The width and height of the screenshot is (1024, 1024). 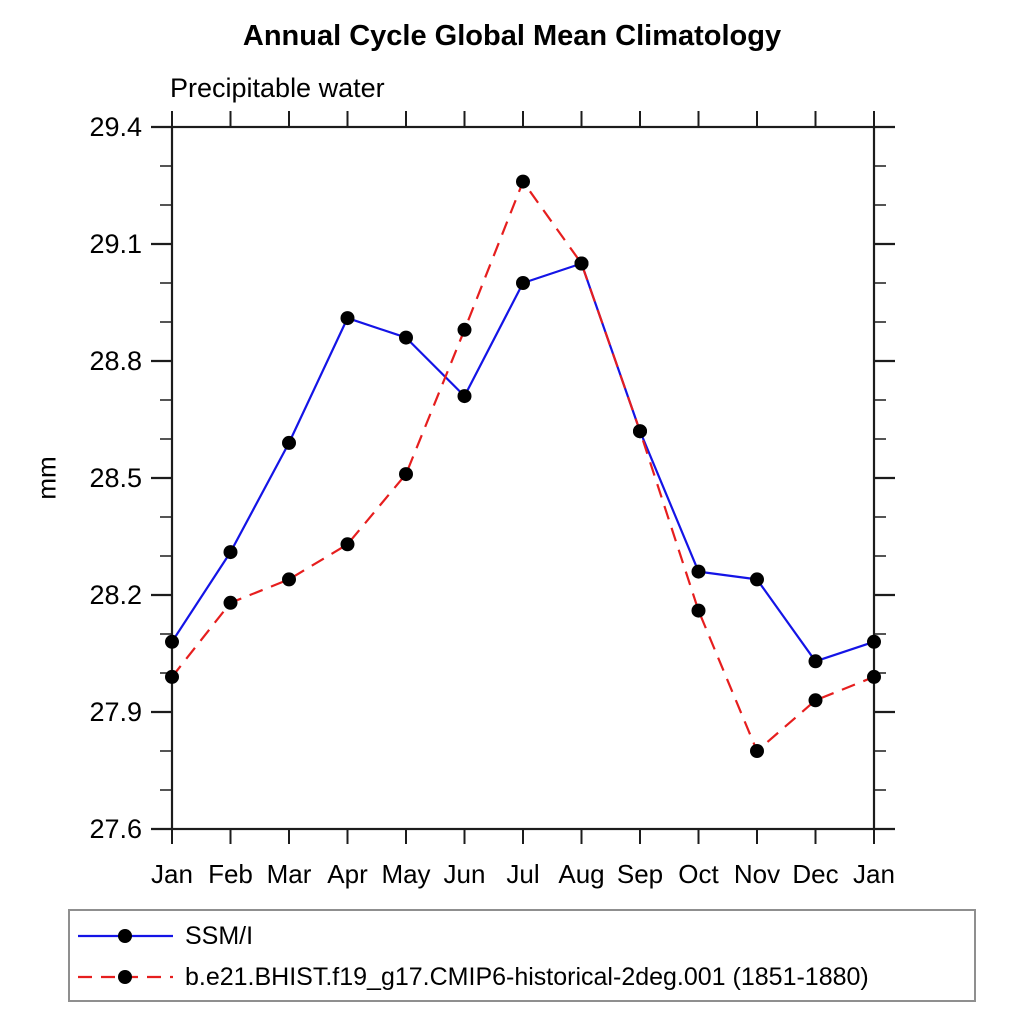 What do you see at coordinates (512, 36) in the screenshot?
I see `chart-title: Annual Cycle Global Mean Climatology` at bounding box center [512, 36].